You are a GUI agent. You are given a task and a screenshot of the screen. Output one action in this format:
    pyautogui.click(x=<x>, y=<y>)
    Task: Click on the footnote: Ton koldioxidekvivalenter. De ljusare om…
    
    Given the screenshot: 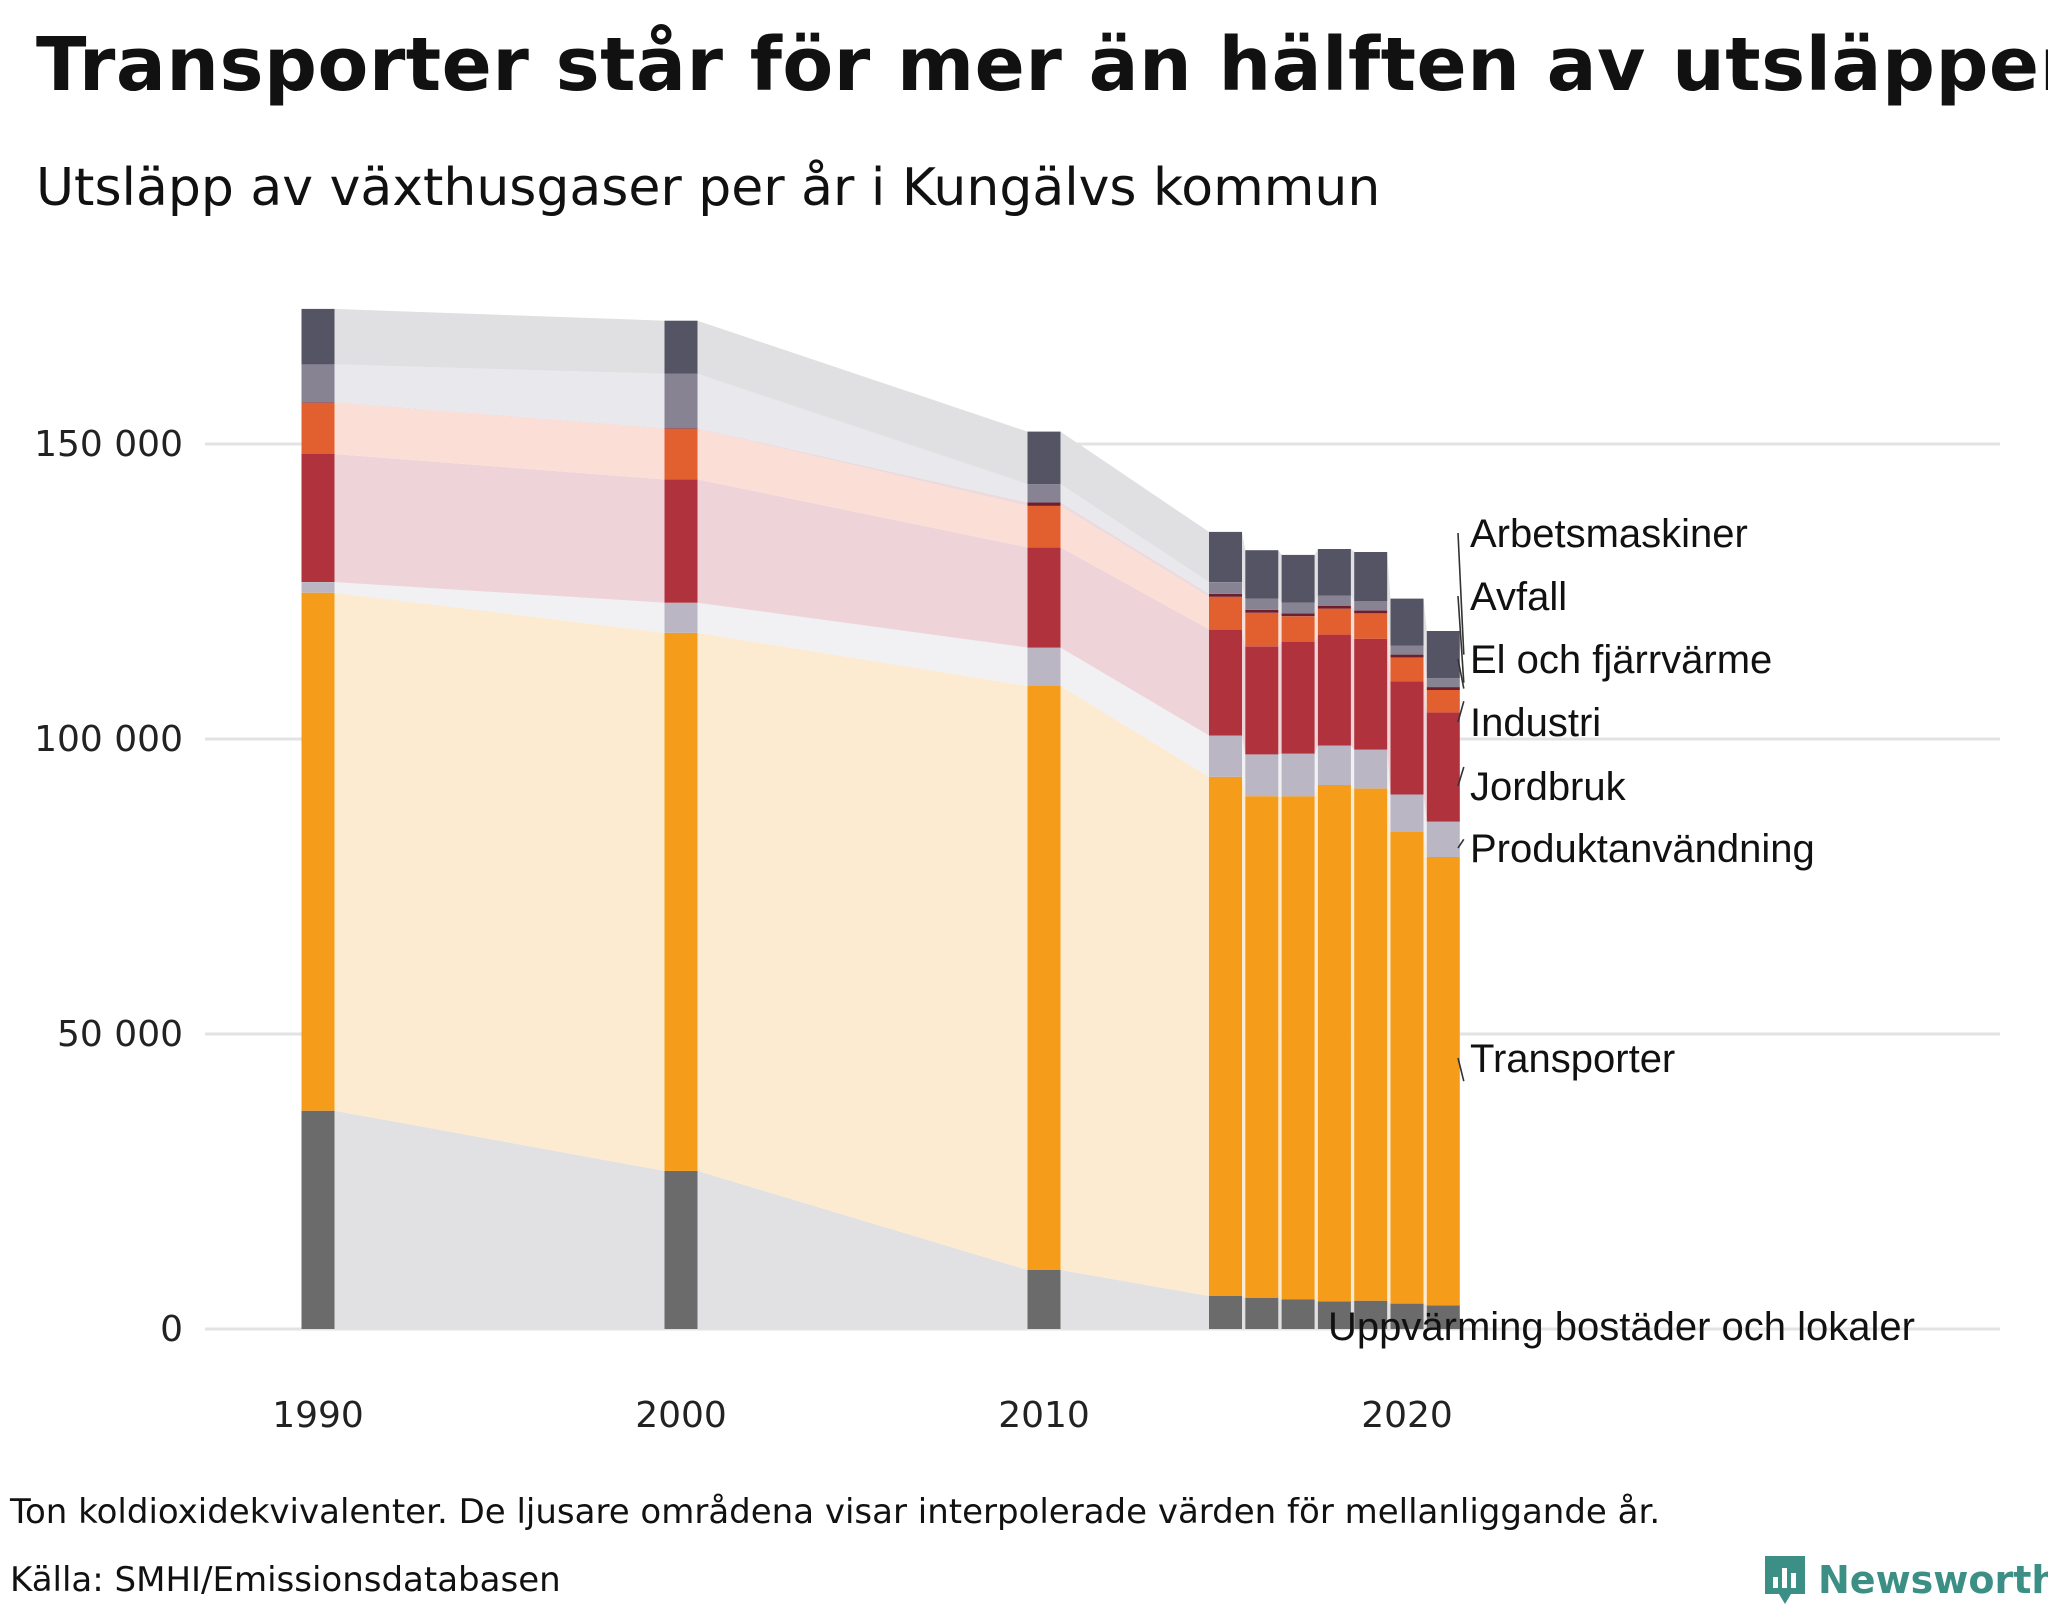 What is the action you would take?
    pyautogui.click(x=835, y=1512)
    